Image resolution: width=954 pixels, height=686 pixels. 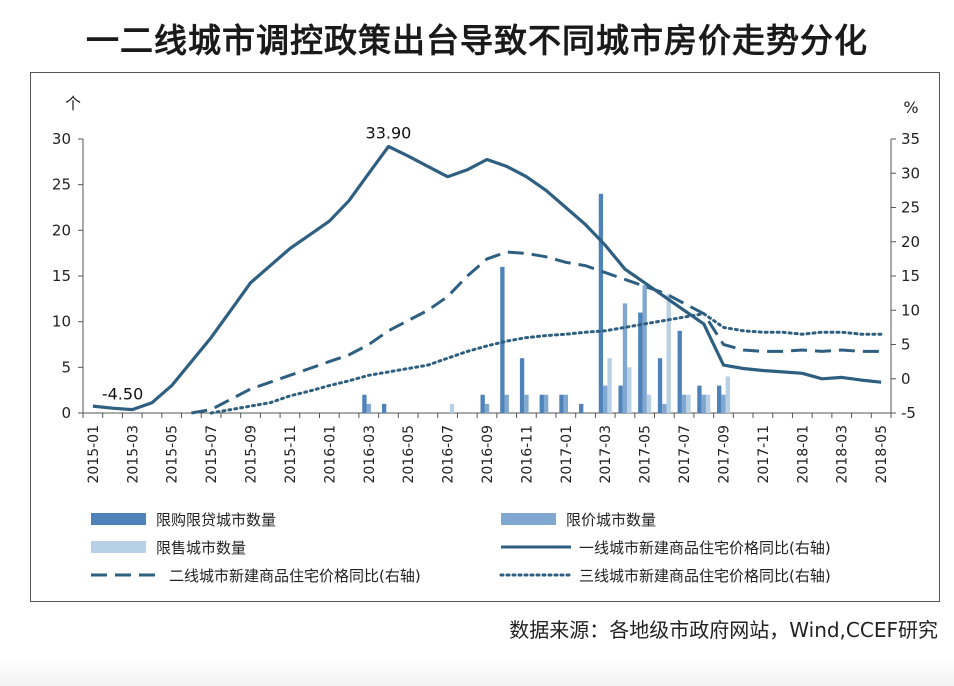 I want to click on x-tick-label: 2016-07, so click(x=449, y=454).